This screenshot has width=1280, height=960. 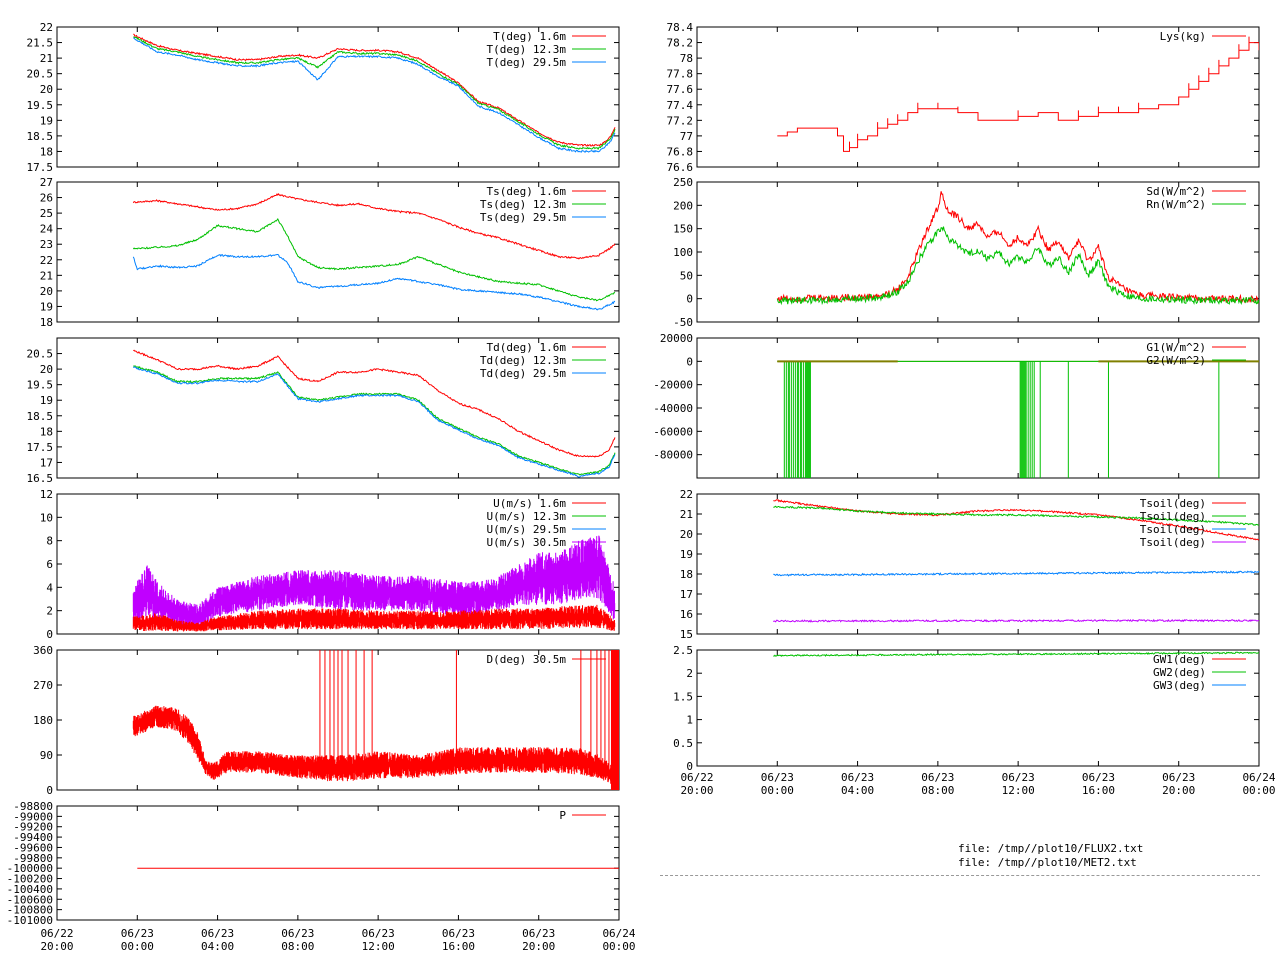 What do you see at coordinates (686, 594) in the screenshot?
I see `y-tick-label: 17` at bounding box center [686, 594].